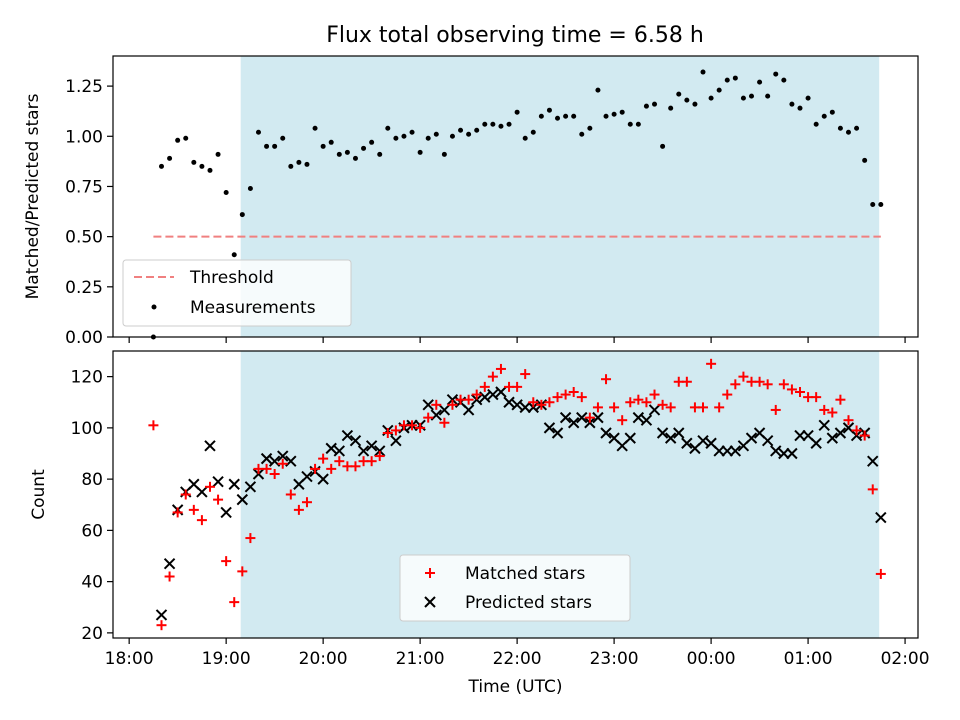 The image size is (960, 720). Describe the element at coordinates (515, 588) in the screenshot. I see `bottom-legend-box` at that location.